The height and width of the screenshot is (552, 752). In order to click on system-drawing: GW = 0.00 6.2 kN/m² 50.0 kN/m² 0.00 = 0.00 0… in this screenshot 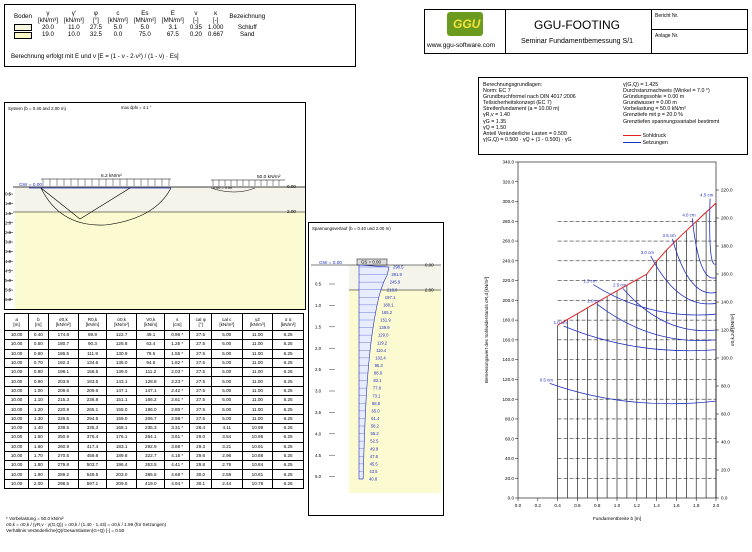, I will do `click(155, 241)`.